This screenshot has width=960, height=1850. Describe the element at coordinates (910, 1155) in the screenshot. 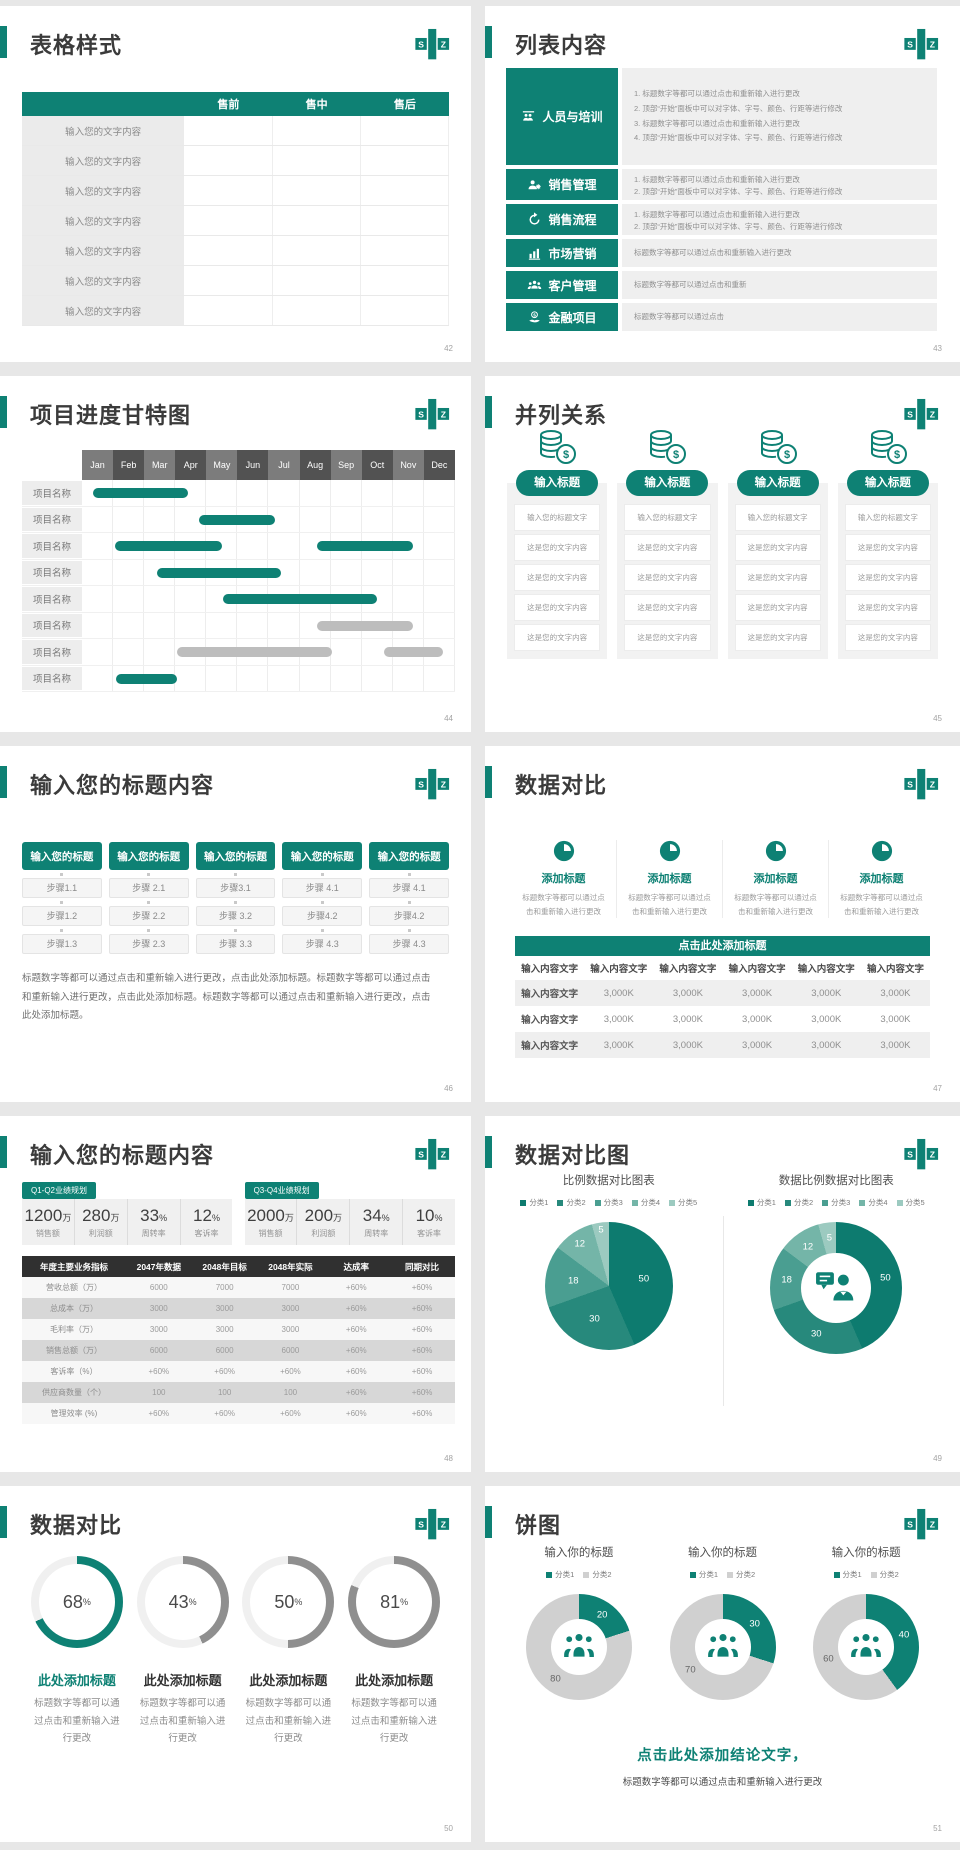

I see `svg-text: S` at that location.